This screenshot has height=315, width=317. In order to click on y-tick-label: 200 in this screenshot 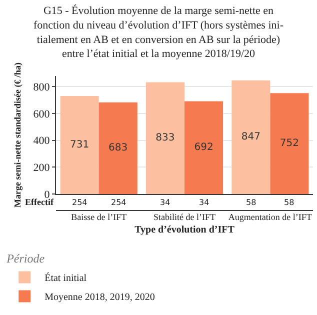, I will do `click(41, 168)`.